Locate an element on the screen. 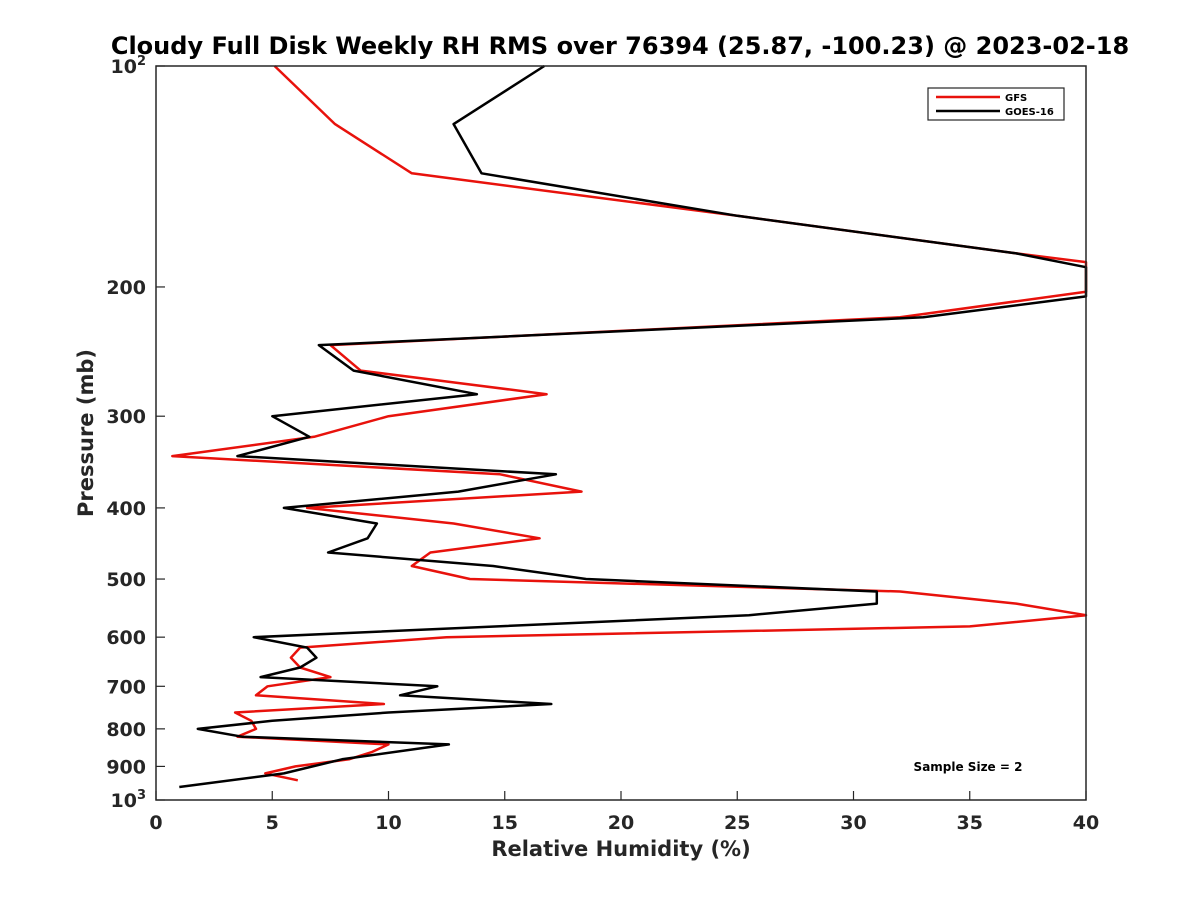 The height and width of the screenshot is (900, 1200). y-tick-label: 10² is located at coordinates (129, 66).